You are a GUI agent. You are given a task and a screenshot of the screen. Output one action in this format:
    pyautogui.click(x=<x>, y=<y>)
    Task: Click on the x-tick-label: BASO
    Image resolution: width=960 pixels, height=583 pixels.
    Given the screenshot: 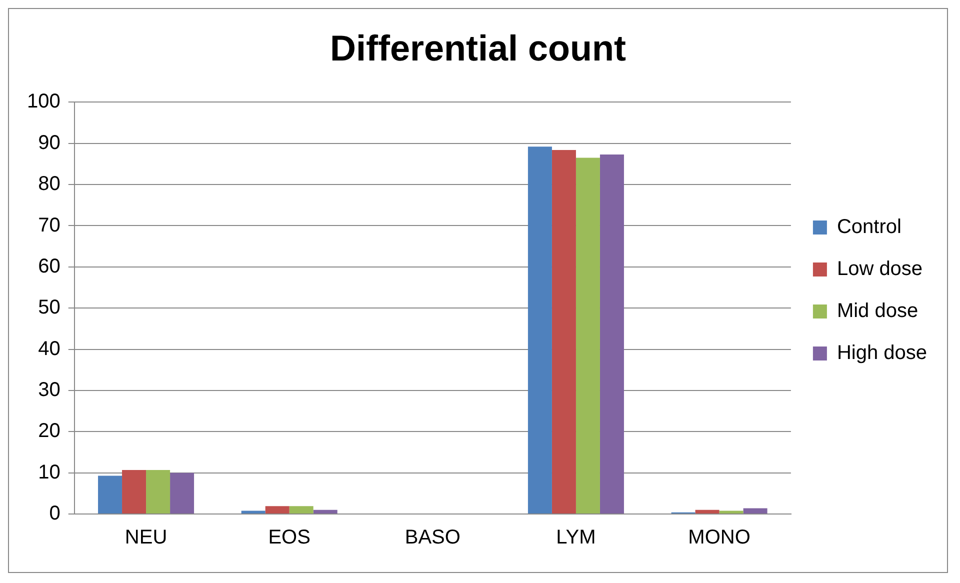 What is the action you would take?
    pyautogui.click(x=432, y=537)
    